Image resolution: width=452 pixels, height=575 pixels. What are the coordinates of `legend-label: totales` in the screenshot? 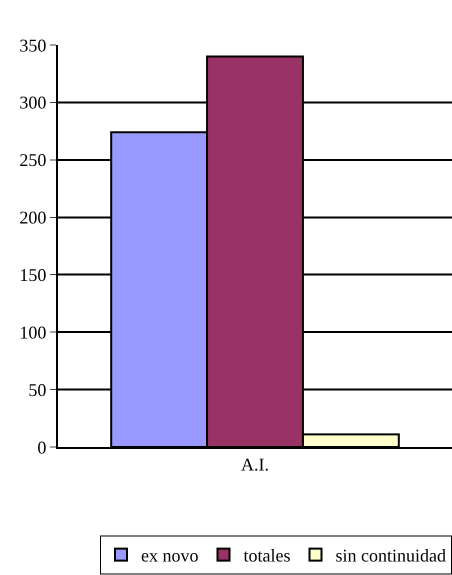 It's located at (267, 556).